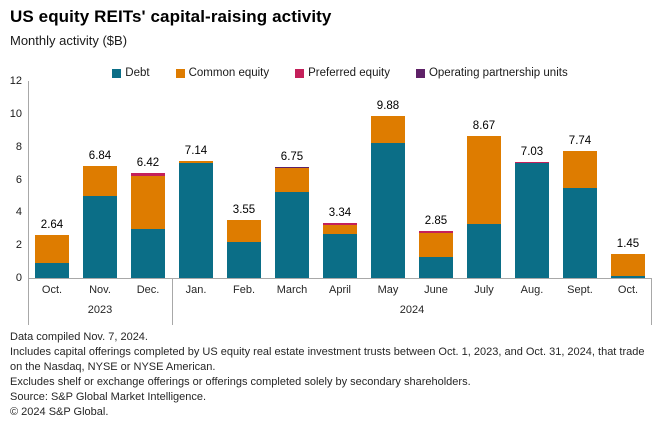 Image resolution: width=660 pixels, height=431 pixels. I want to click on plot-right-line, so click(651, 301).